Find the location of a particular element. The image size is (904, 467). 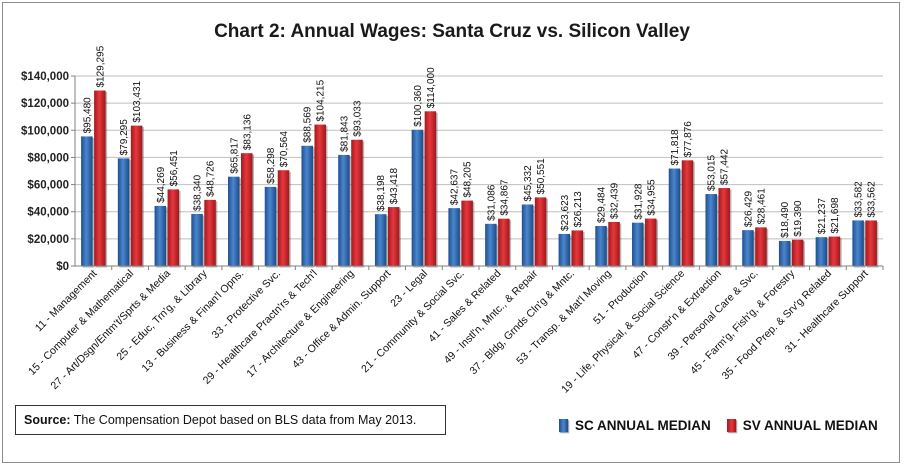

data-label-sc: $45,332 is located at coordinates (528, 183).